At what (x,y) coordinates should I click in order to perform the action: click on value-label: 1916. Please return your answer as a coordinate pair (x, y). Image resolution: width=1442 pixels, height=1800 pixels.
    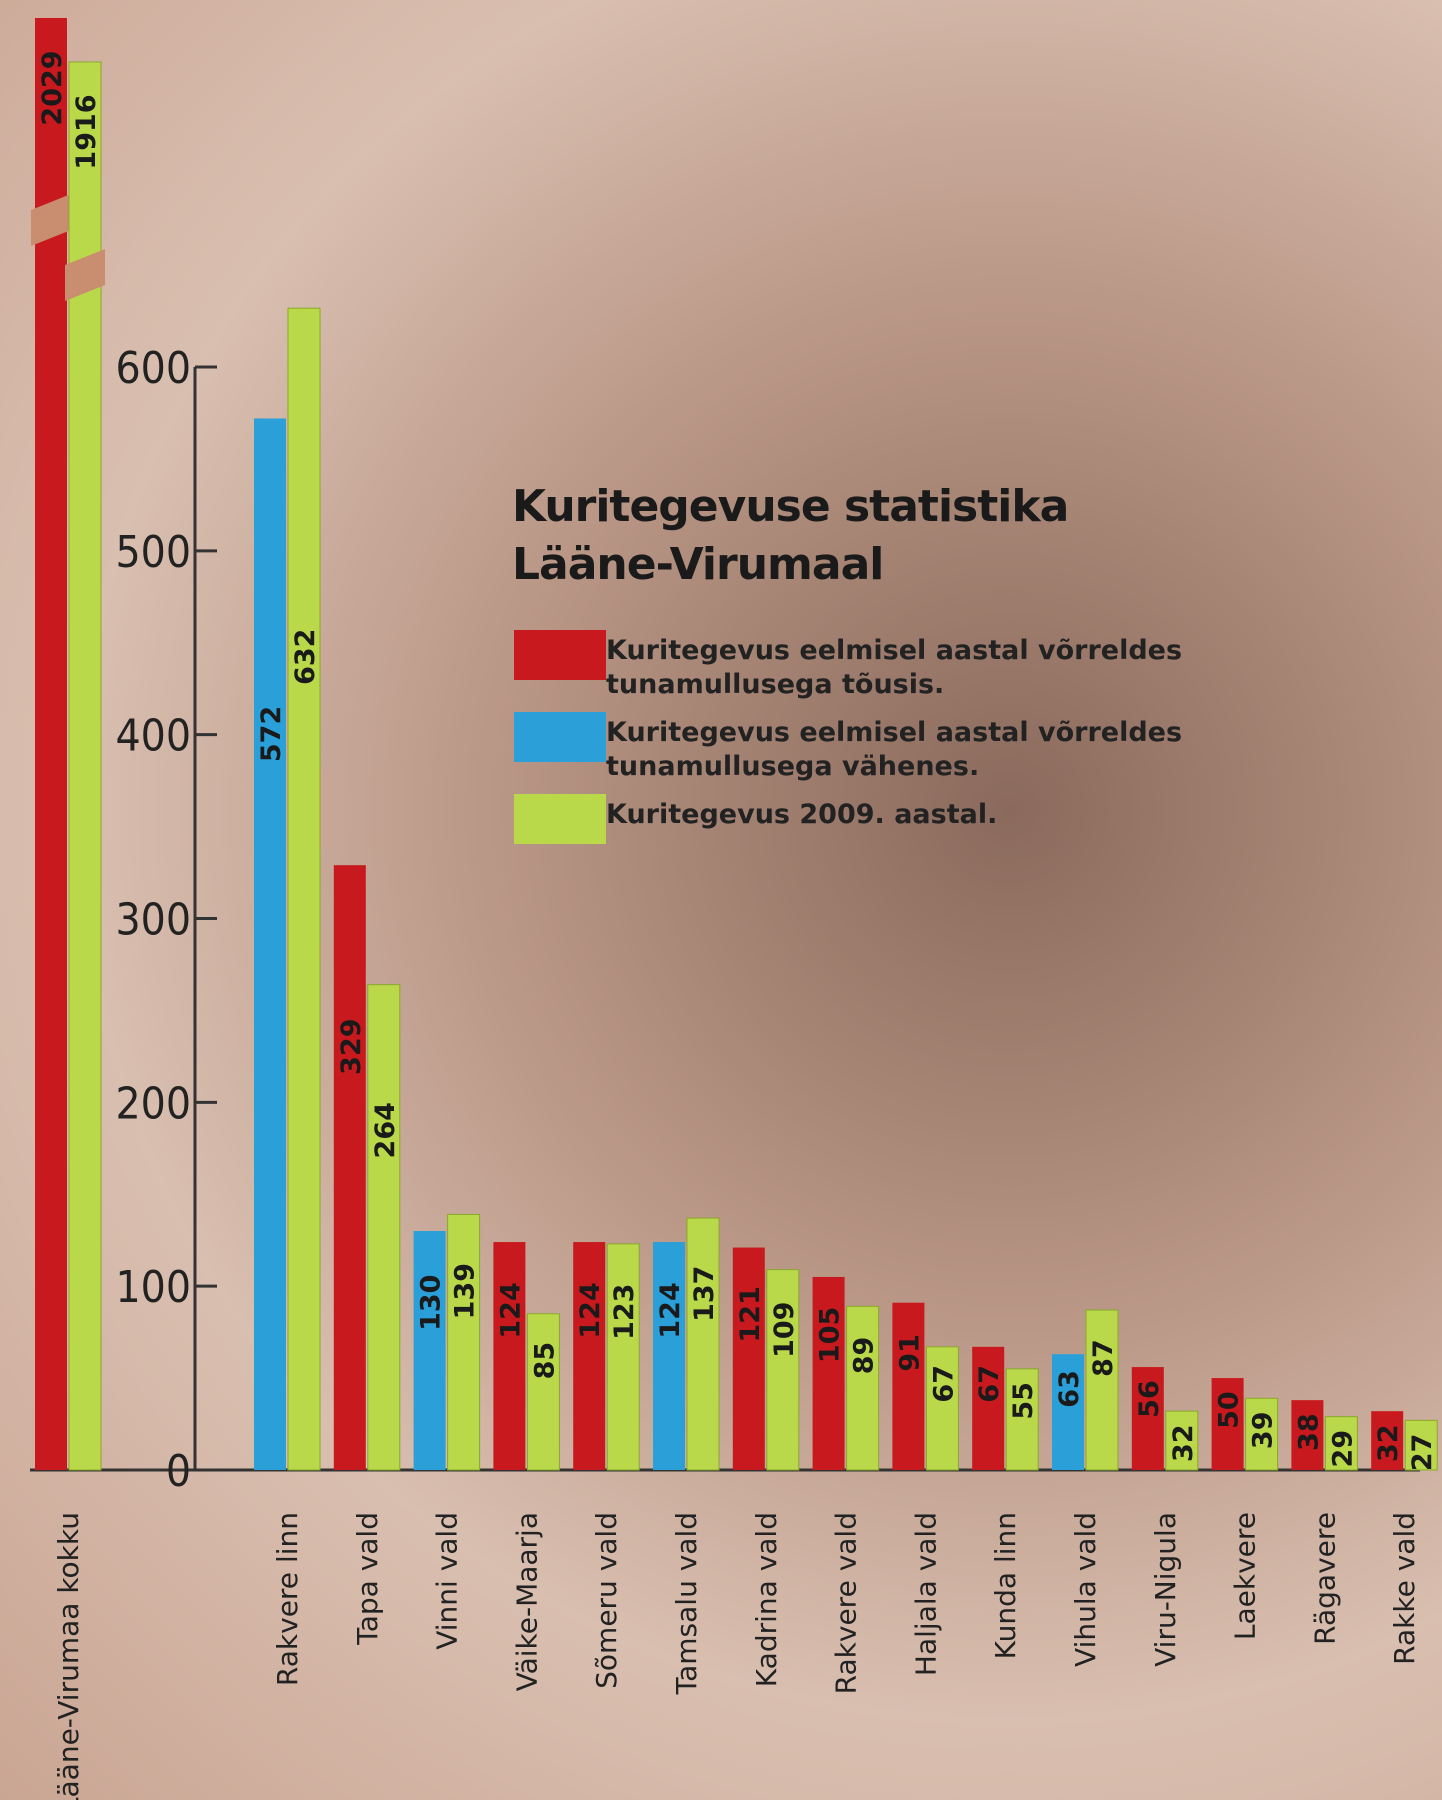
    Looking at the image, I should click on (86, 131).